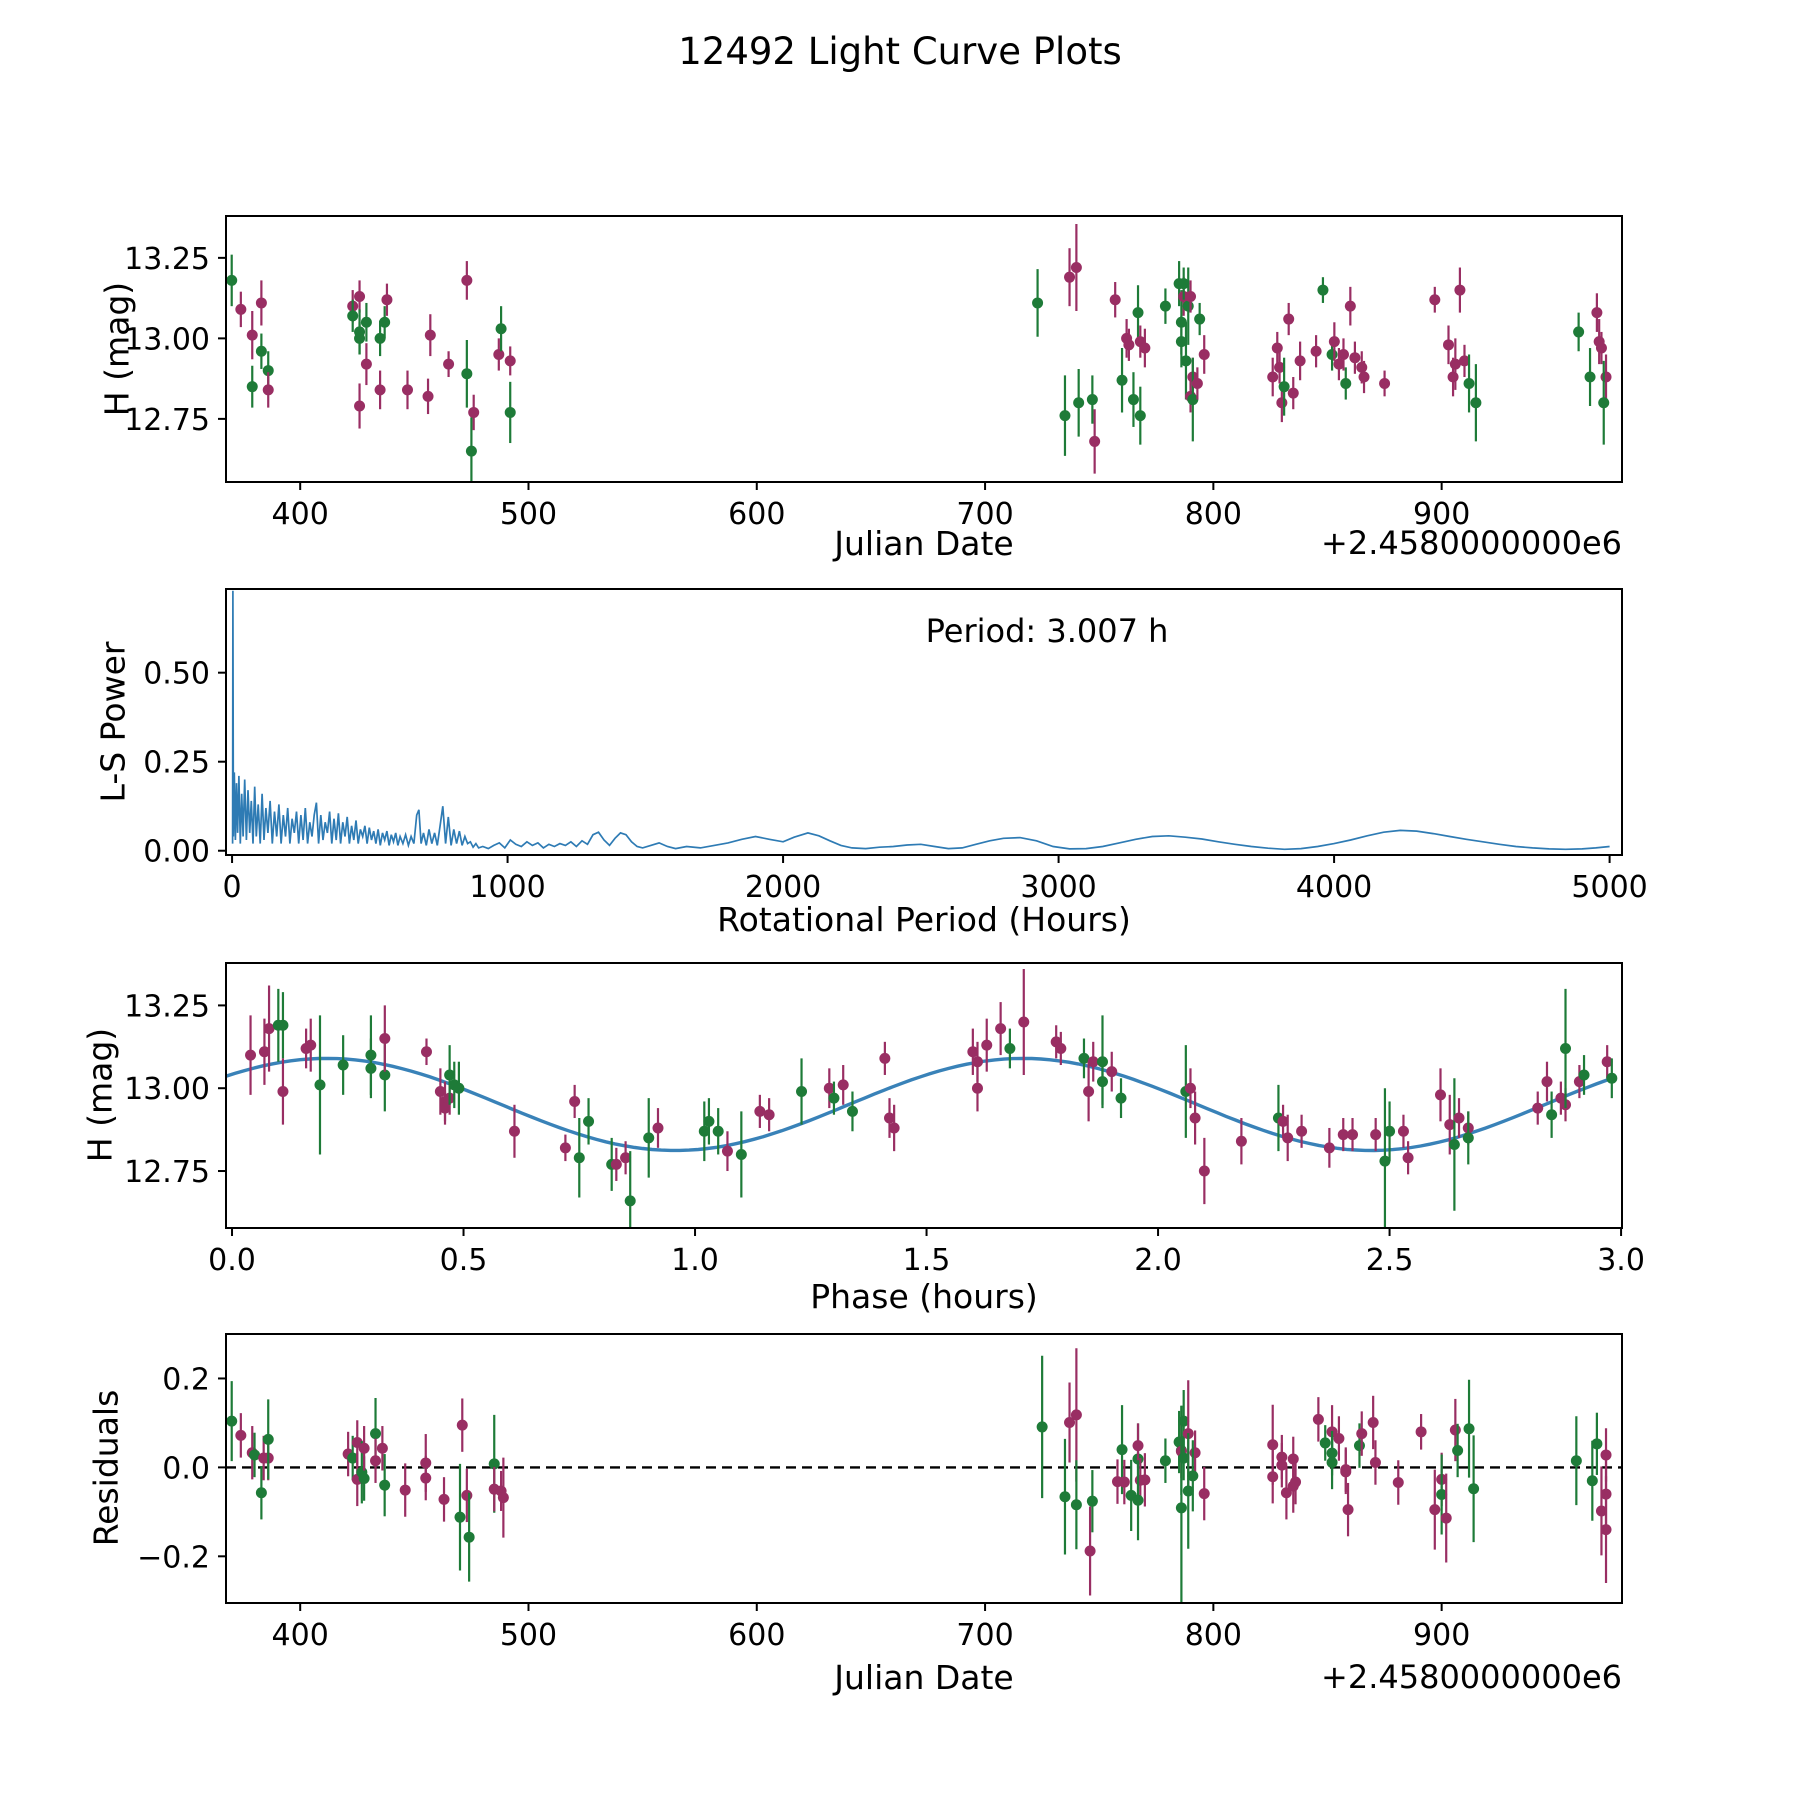  Describe the element at coordinates (900, 51) in the screenshot. I see `figure-title: 12492 Light Curve Plots` at that location.